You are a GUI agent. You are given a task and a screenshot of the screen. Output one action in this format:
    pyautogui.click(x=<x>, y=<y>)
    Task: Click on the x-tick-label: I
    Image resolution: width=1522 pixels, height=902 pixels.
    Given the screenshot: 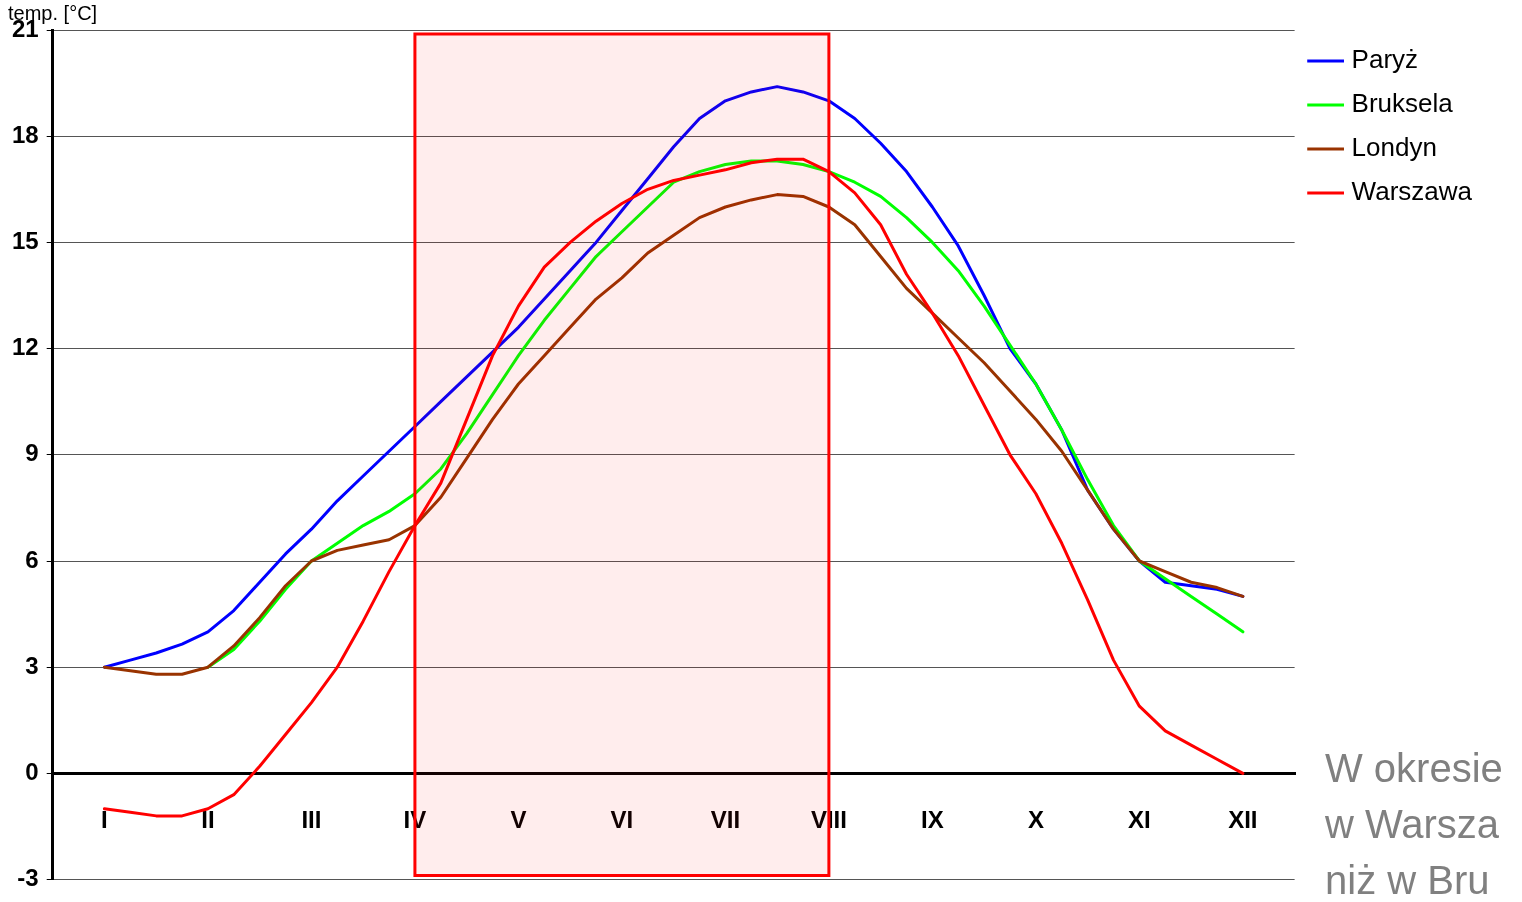 What is the action you would take?
    pyautogui.click(x=104, y=820)
    